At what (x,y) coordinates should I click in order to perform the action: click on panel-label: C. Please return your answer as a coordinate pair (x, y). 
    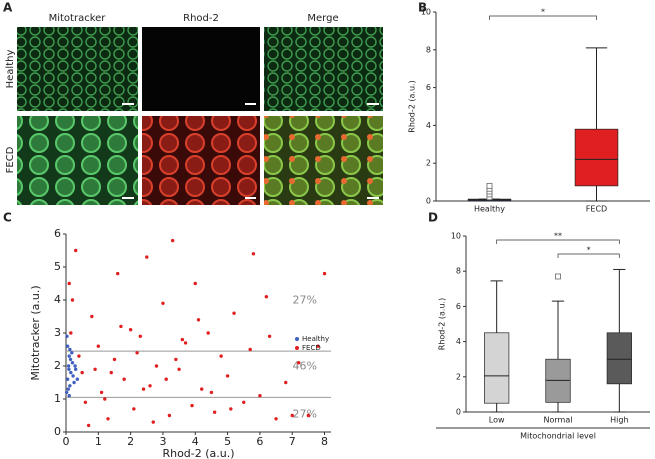
    Looking at the image, I should click on (7, 218).